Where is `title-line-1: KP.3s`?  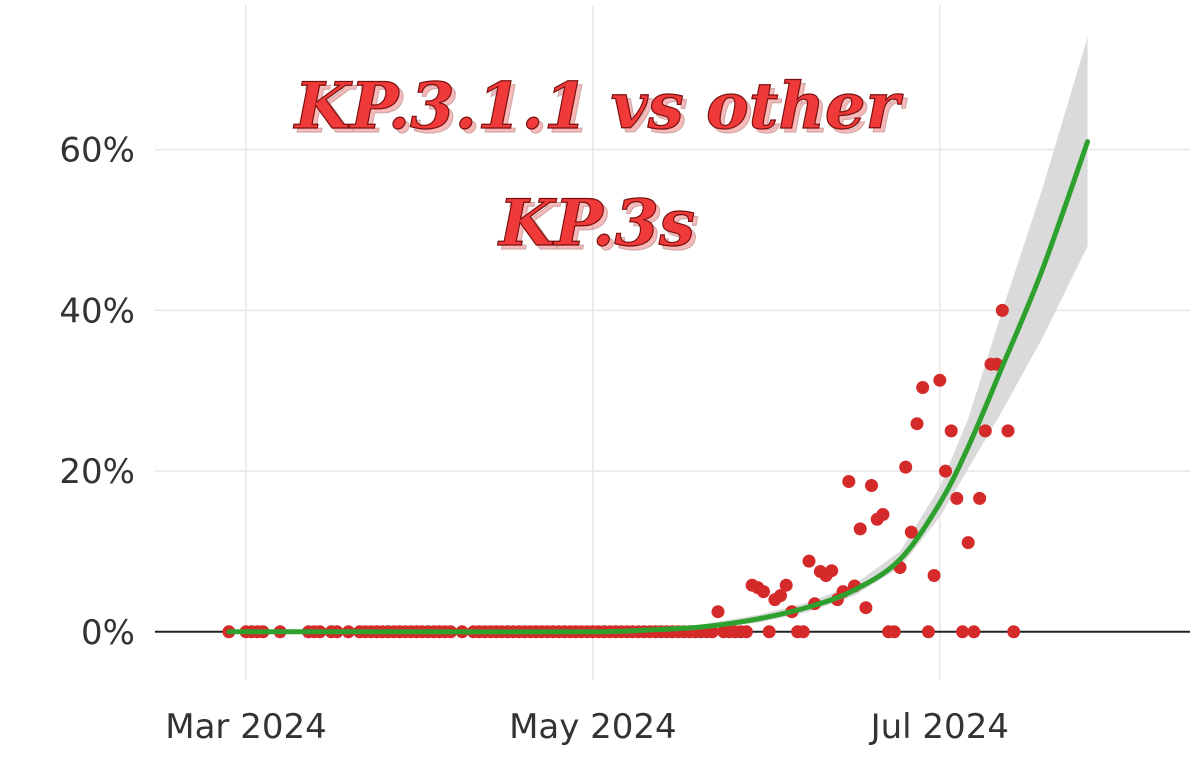 title-line-1: KP.3s is located at coordinates (596, 223).